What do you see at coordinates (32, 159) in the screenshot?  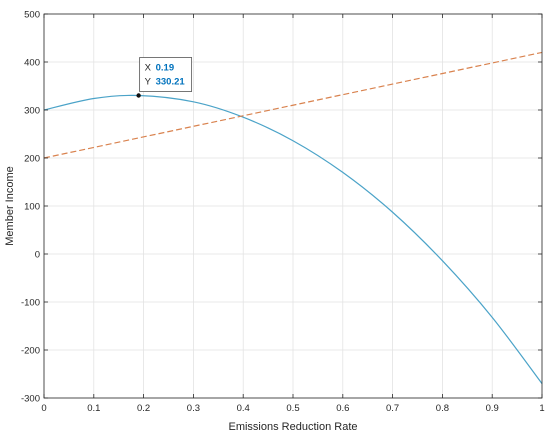 I see `y-tick-label: 200` at bounding box center [32, 159].